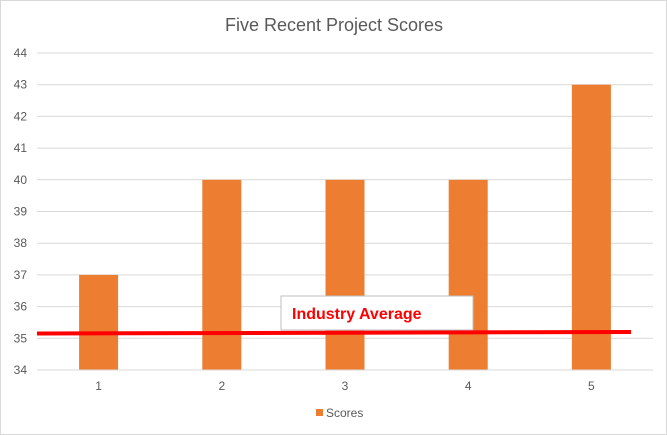 This screenshot has height=435, width=667. Describe the element at coordinates (221, 386) in the screenshot. I see `x-tick-label: 2` at that location.